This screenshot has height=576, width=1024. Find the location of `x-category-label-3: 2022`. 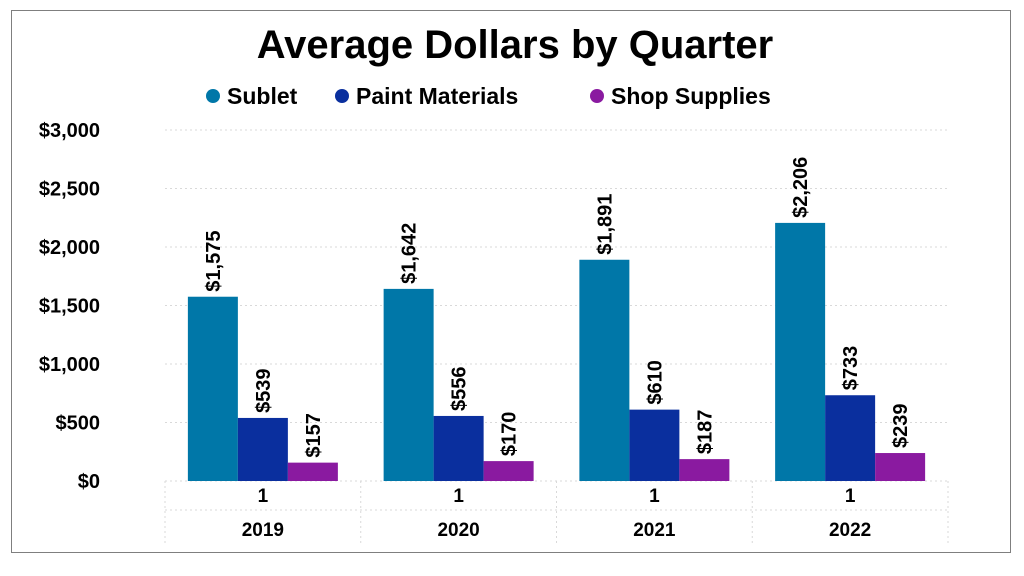

x-category-label-3: 2022 is located at coordinates (850, 530).